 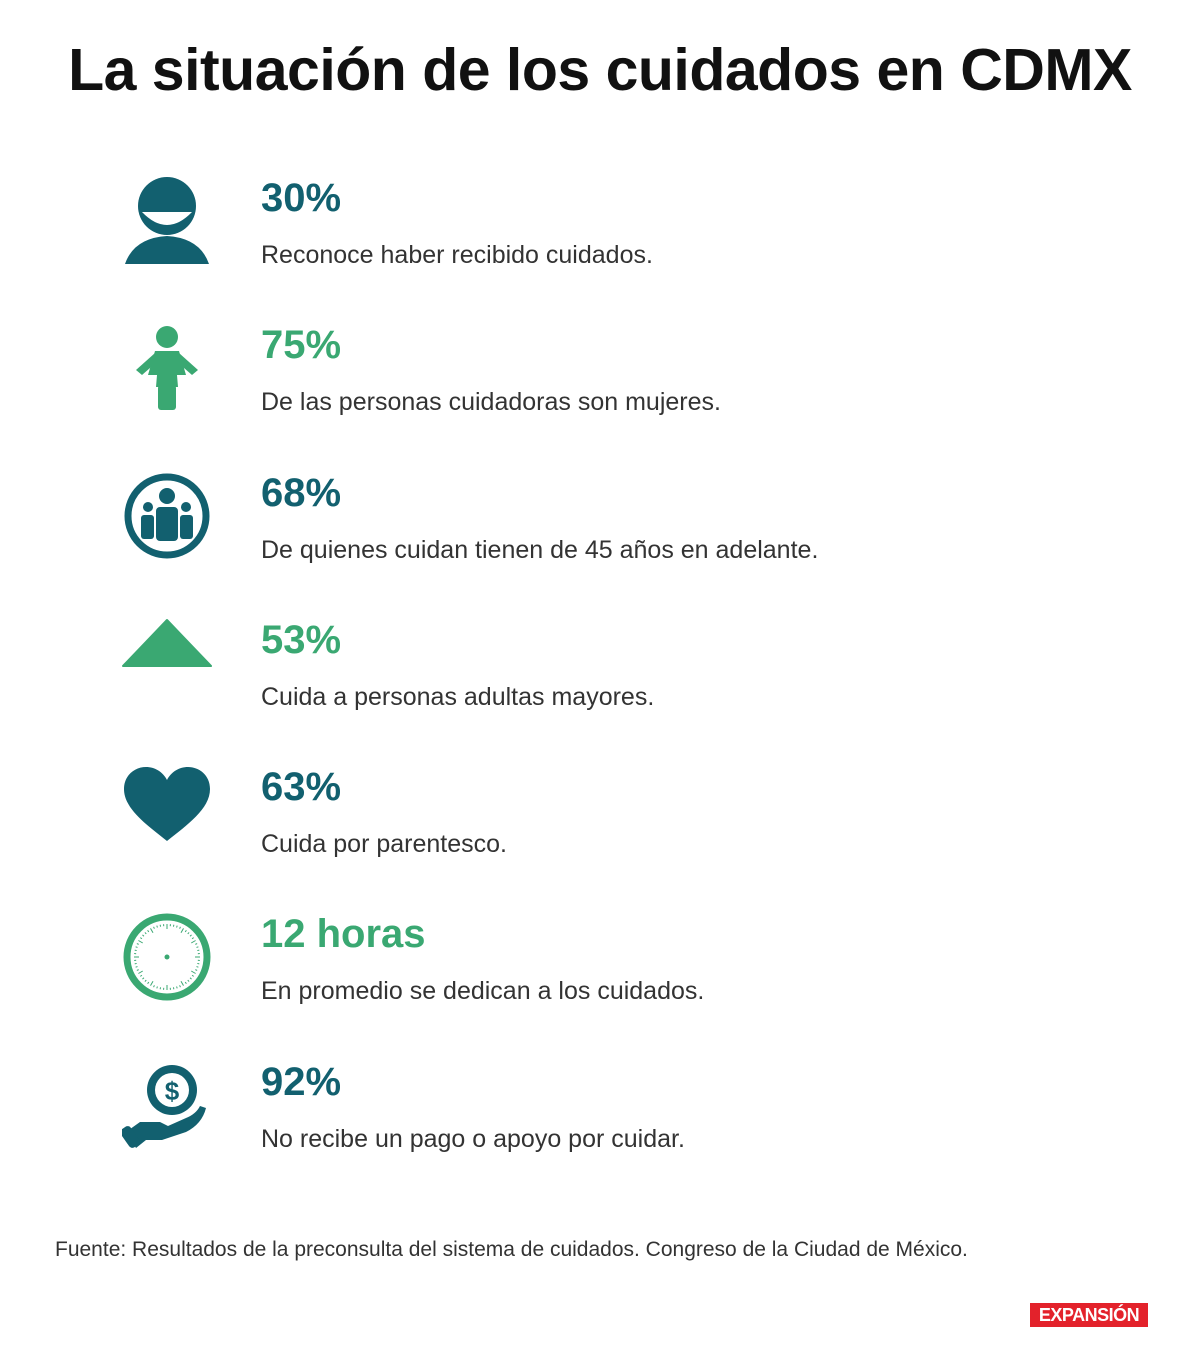 I want to click on stat-item: 30% Reconoce haber recibido cuidados., so click(x=600, y=246).